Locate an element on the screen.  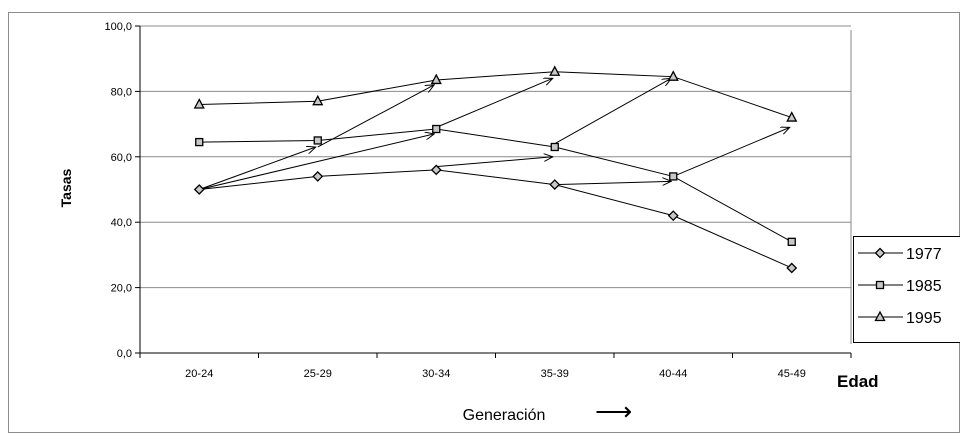
legend-box is located at coordinates (906, 289).